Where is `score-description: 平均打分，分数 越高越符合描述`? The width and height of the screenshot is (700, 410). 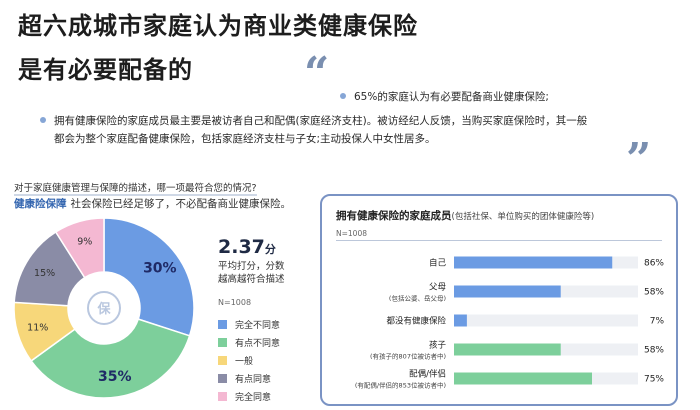
score-description: 平均打分，分数 越高越符合描述 is located at coordinates (251, 273).